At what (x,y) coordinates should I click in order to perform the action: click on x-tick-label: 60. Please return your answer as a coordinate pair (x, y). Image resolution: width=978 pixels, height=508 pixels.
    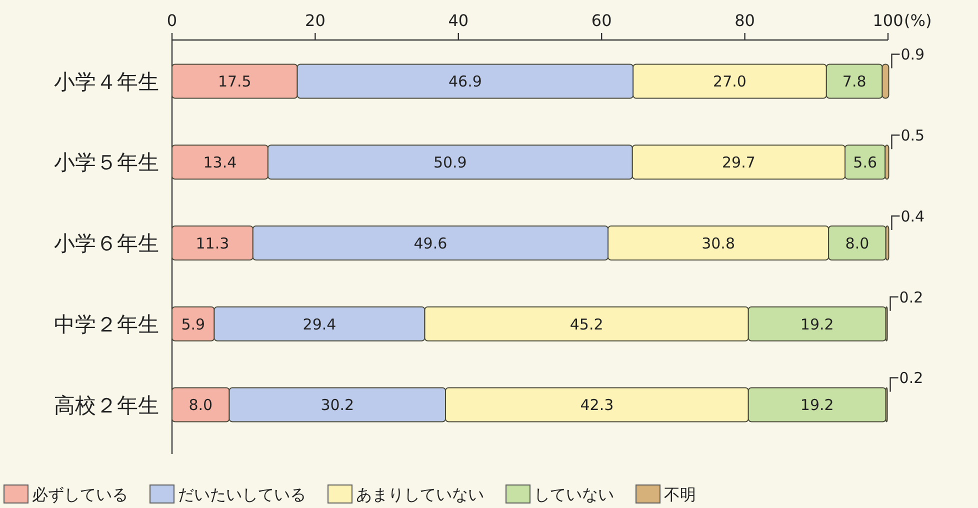
    Looking at the image, I should click on (601, 20).